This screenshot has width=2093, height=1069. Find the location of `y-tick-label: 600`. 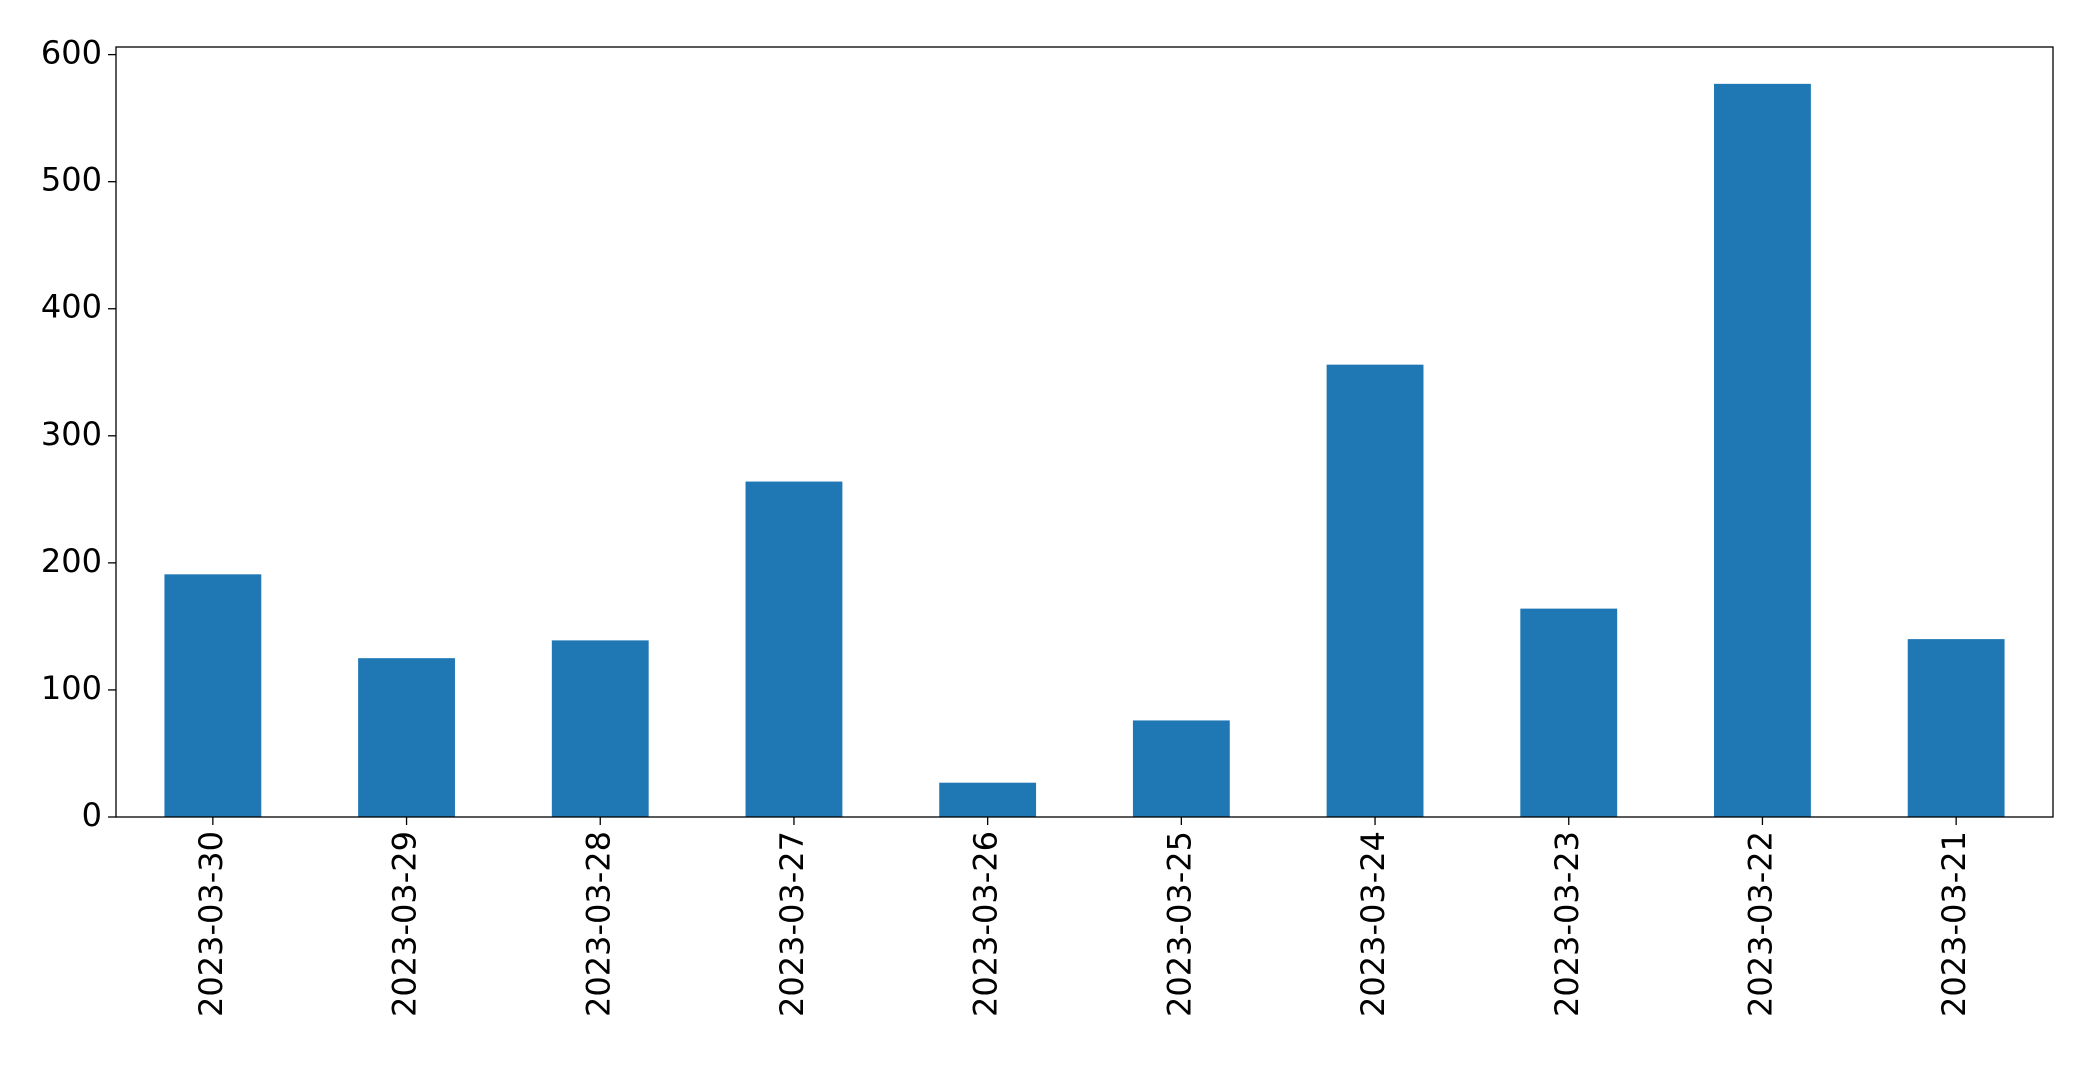

y-tick-label: 600 is located at coordinates (71, 53).